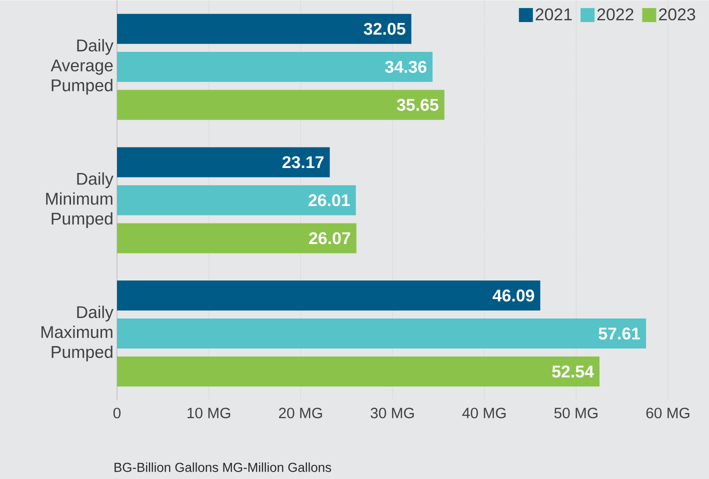 The image size is (709, 479). Describe the element at coordinates (329, 200) in the screenshot. I see `data-label: 26.01` at that location.